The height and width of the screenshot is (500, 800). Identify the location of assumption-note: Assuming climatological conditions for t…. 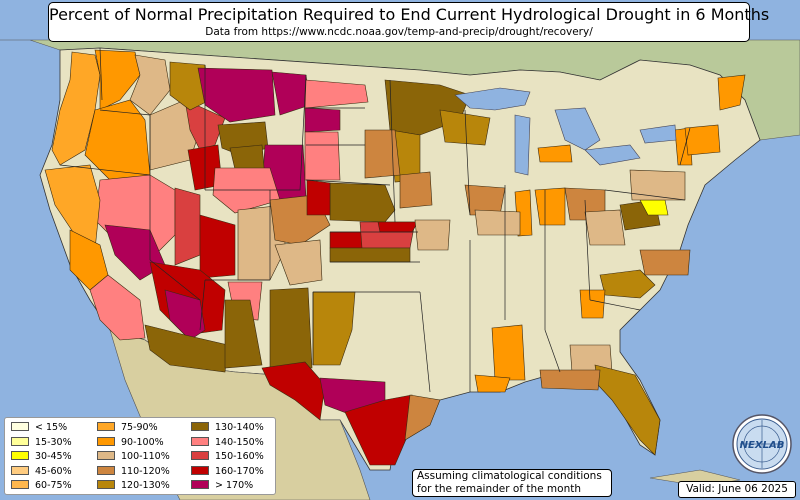
(512, 483).